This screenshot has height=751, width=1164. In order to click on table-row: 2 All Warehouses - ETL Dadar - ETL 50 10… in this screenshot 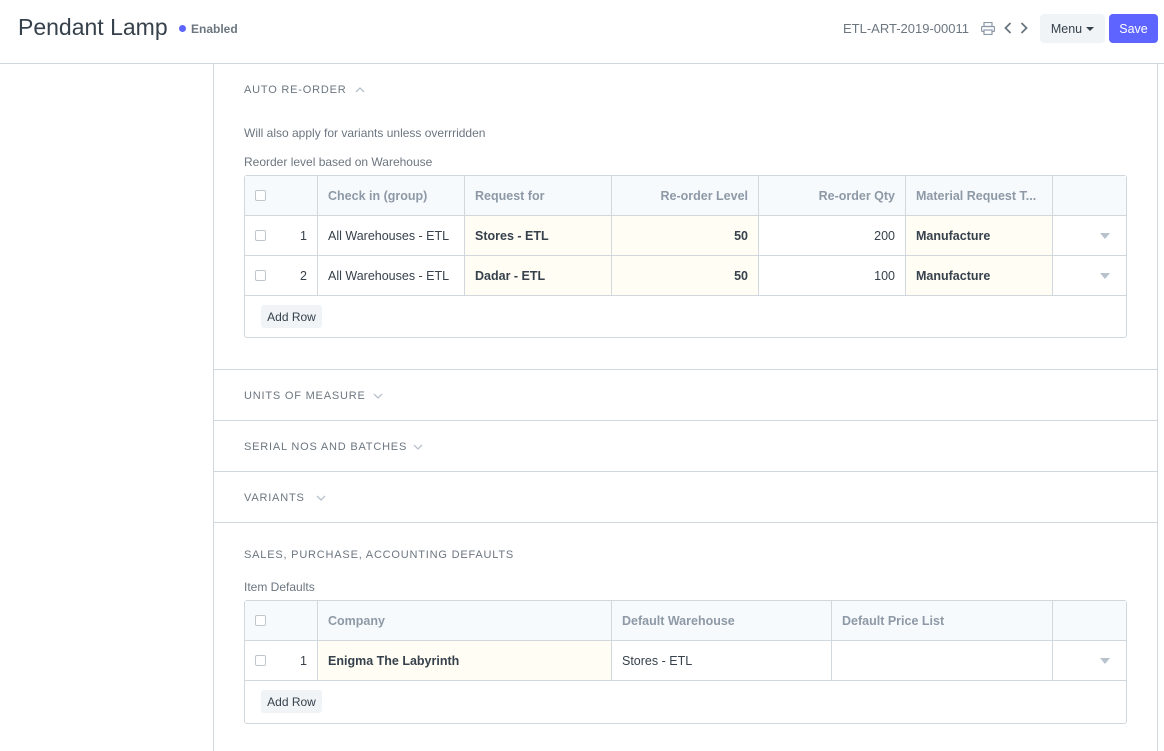, I will do `click(685, 276)`.